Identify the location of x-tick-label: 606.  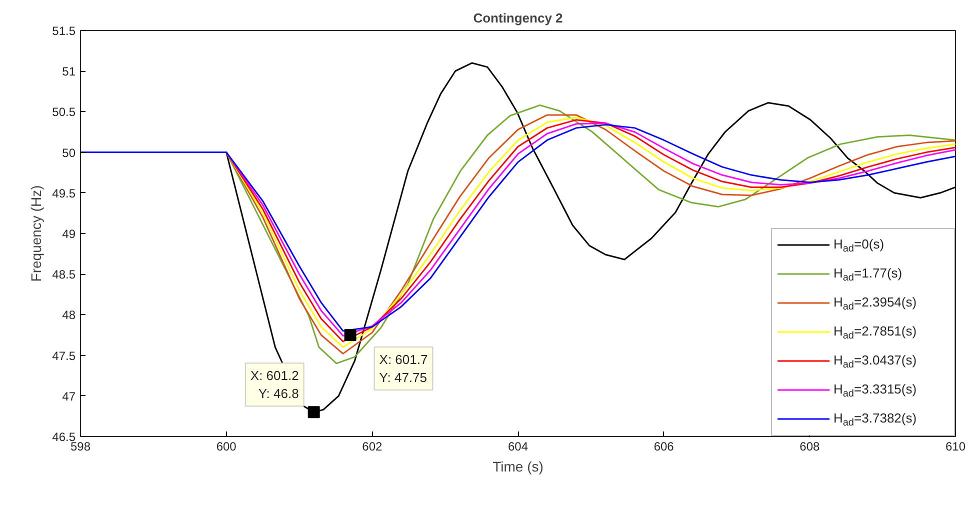
(664, 447).